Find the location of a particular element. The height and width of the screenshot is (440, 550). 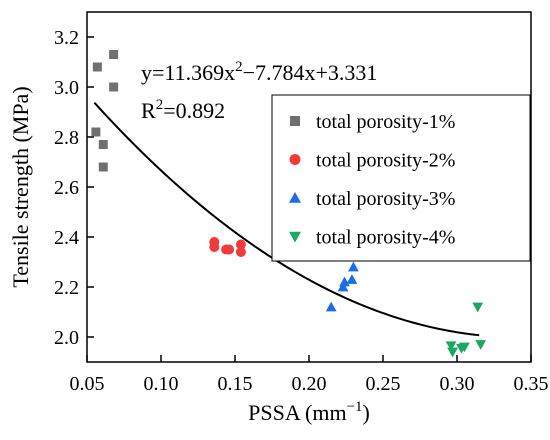

y-tick-label: 2.2 is located at coordinates (66, 288).